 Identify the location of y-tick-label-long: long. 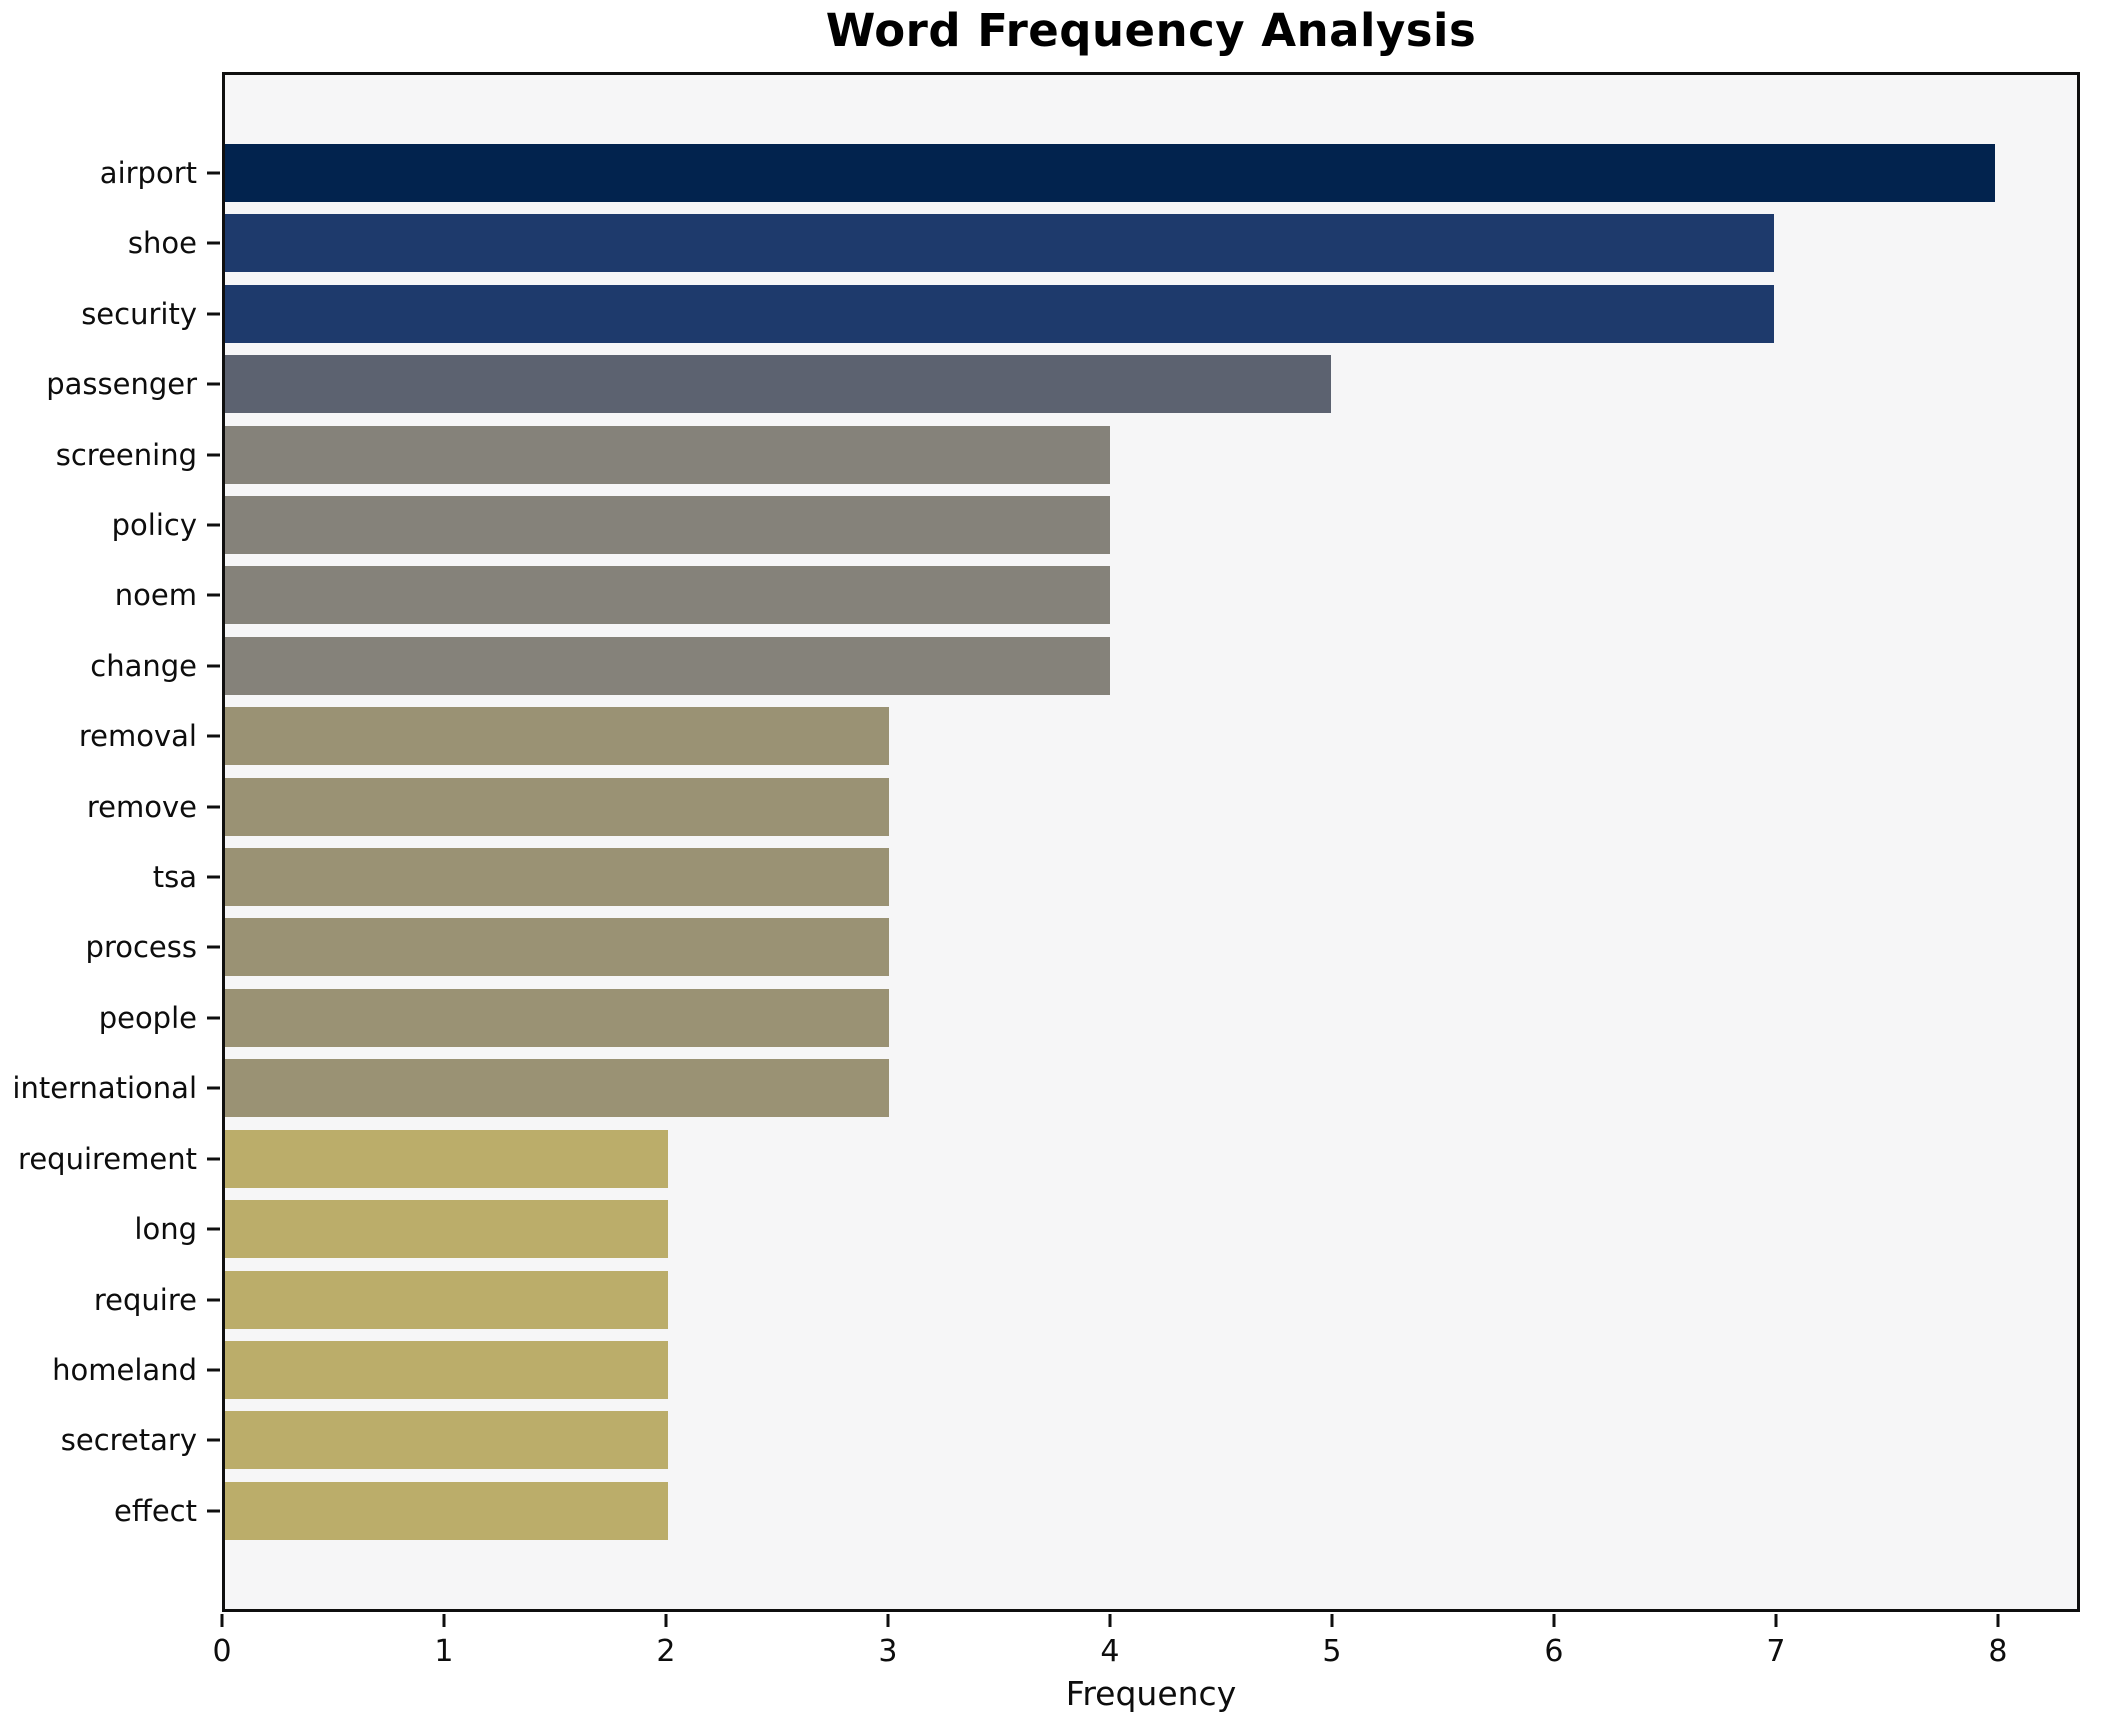
(165, 1229).